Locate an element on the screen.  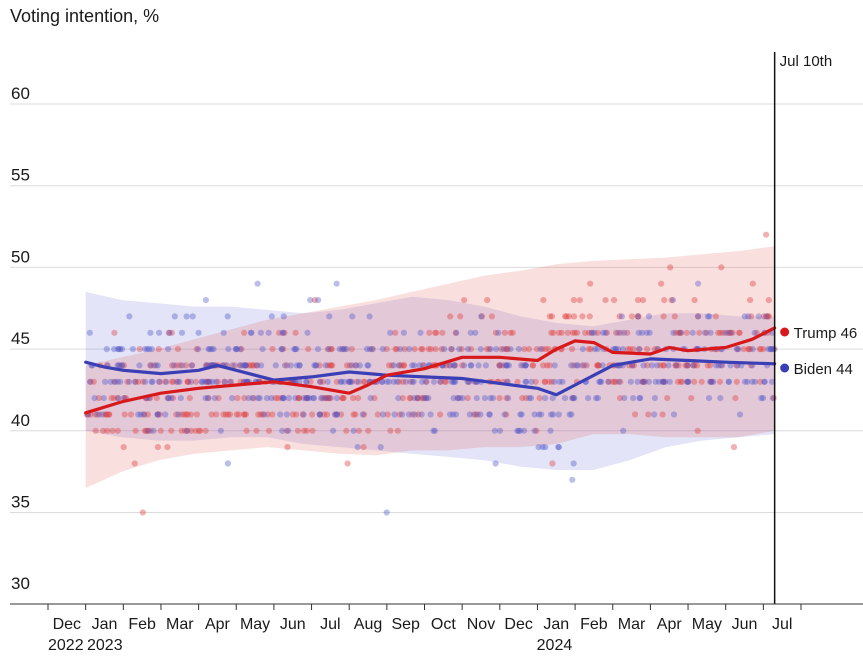
x-tick-label: Dec is located at coordinates (67, 624).